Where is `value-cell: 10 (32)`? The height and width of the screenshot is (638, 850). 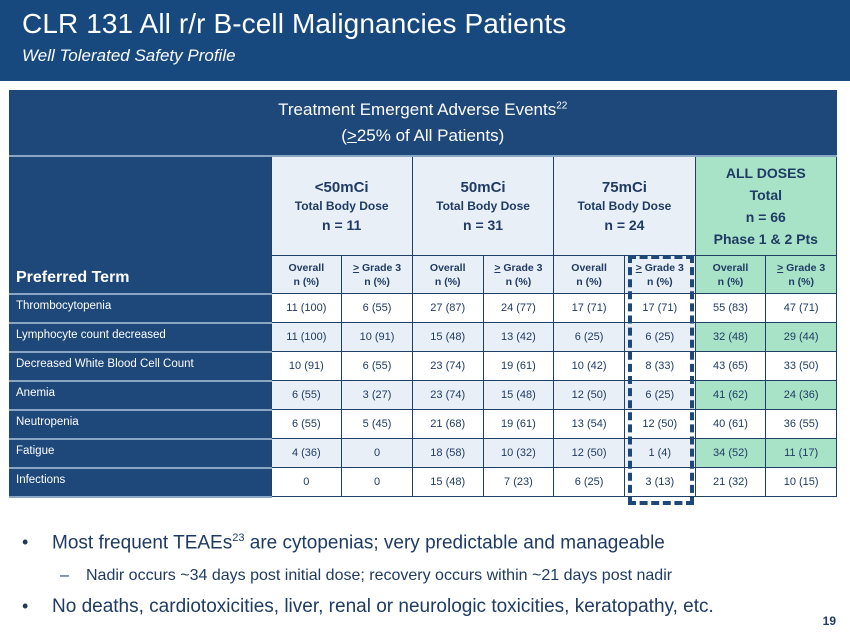 value-cell: 10 (32) is located at coordinates (518, 453).